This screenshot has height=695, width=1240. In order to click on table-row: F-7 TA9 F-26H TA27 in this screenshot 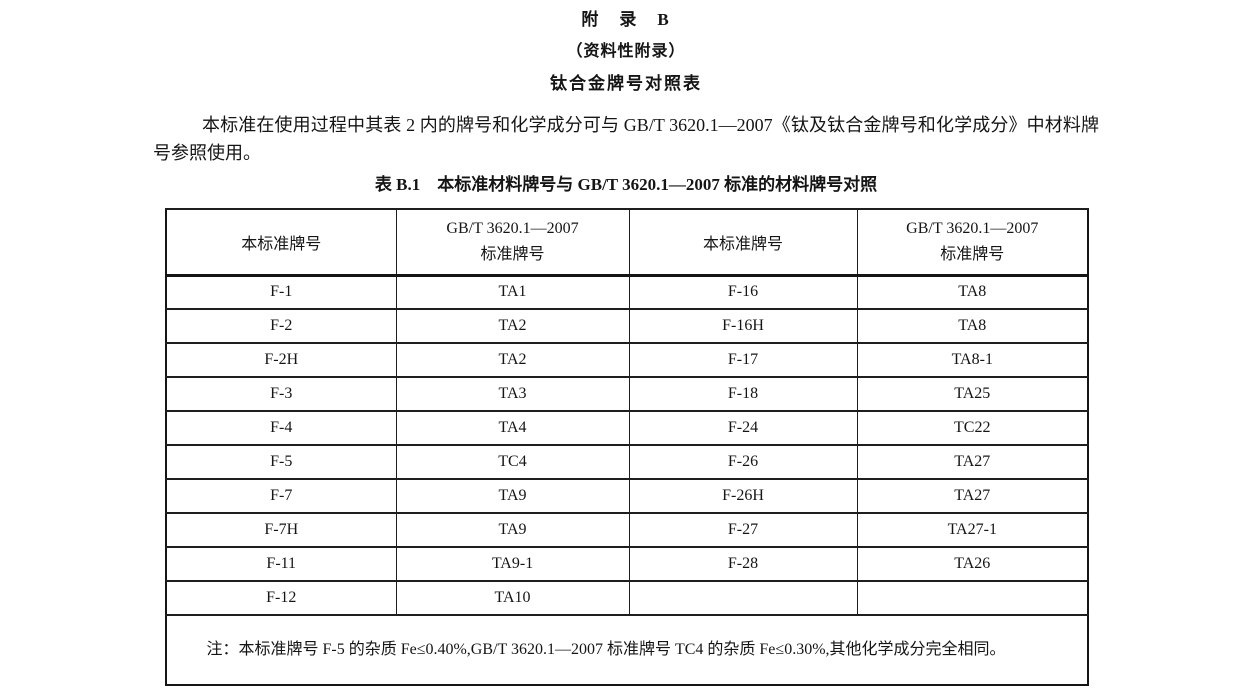, I will do `click(626, 495)`.